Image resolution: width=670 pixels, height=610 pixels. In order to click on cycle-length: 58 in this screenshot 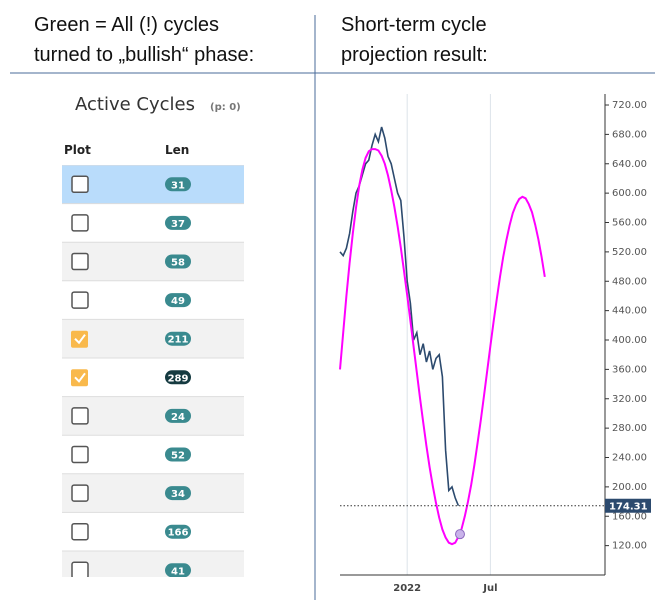, I will do `click(178, 263)`.